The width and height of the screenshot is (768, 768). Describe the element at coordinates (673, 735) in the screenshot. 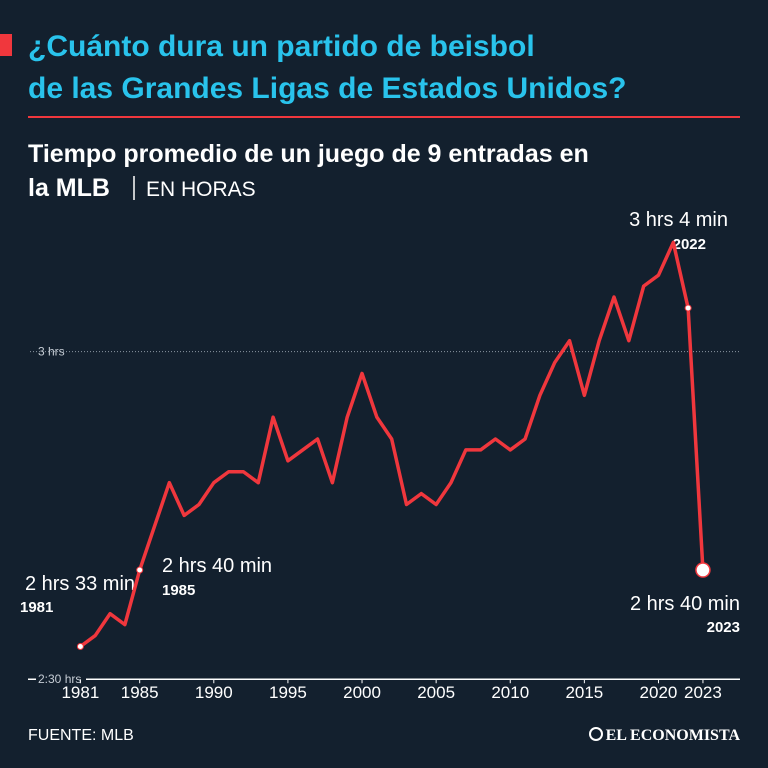

I see `brand: EL ECONOMISTA` at that location.